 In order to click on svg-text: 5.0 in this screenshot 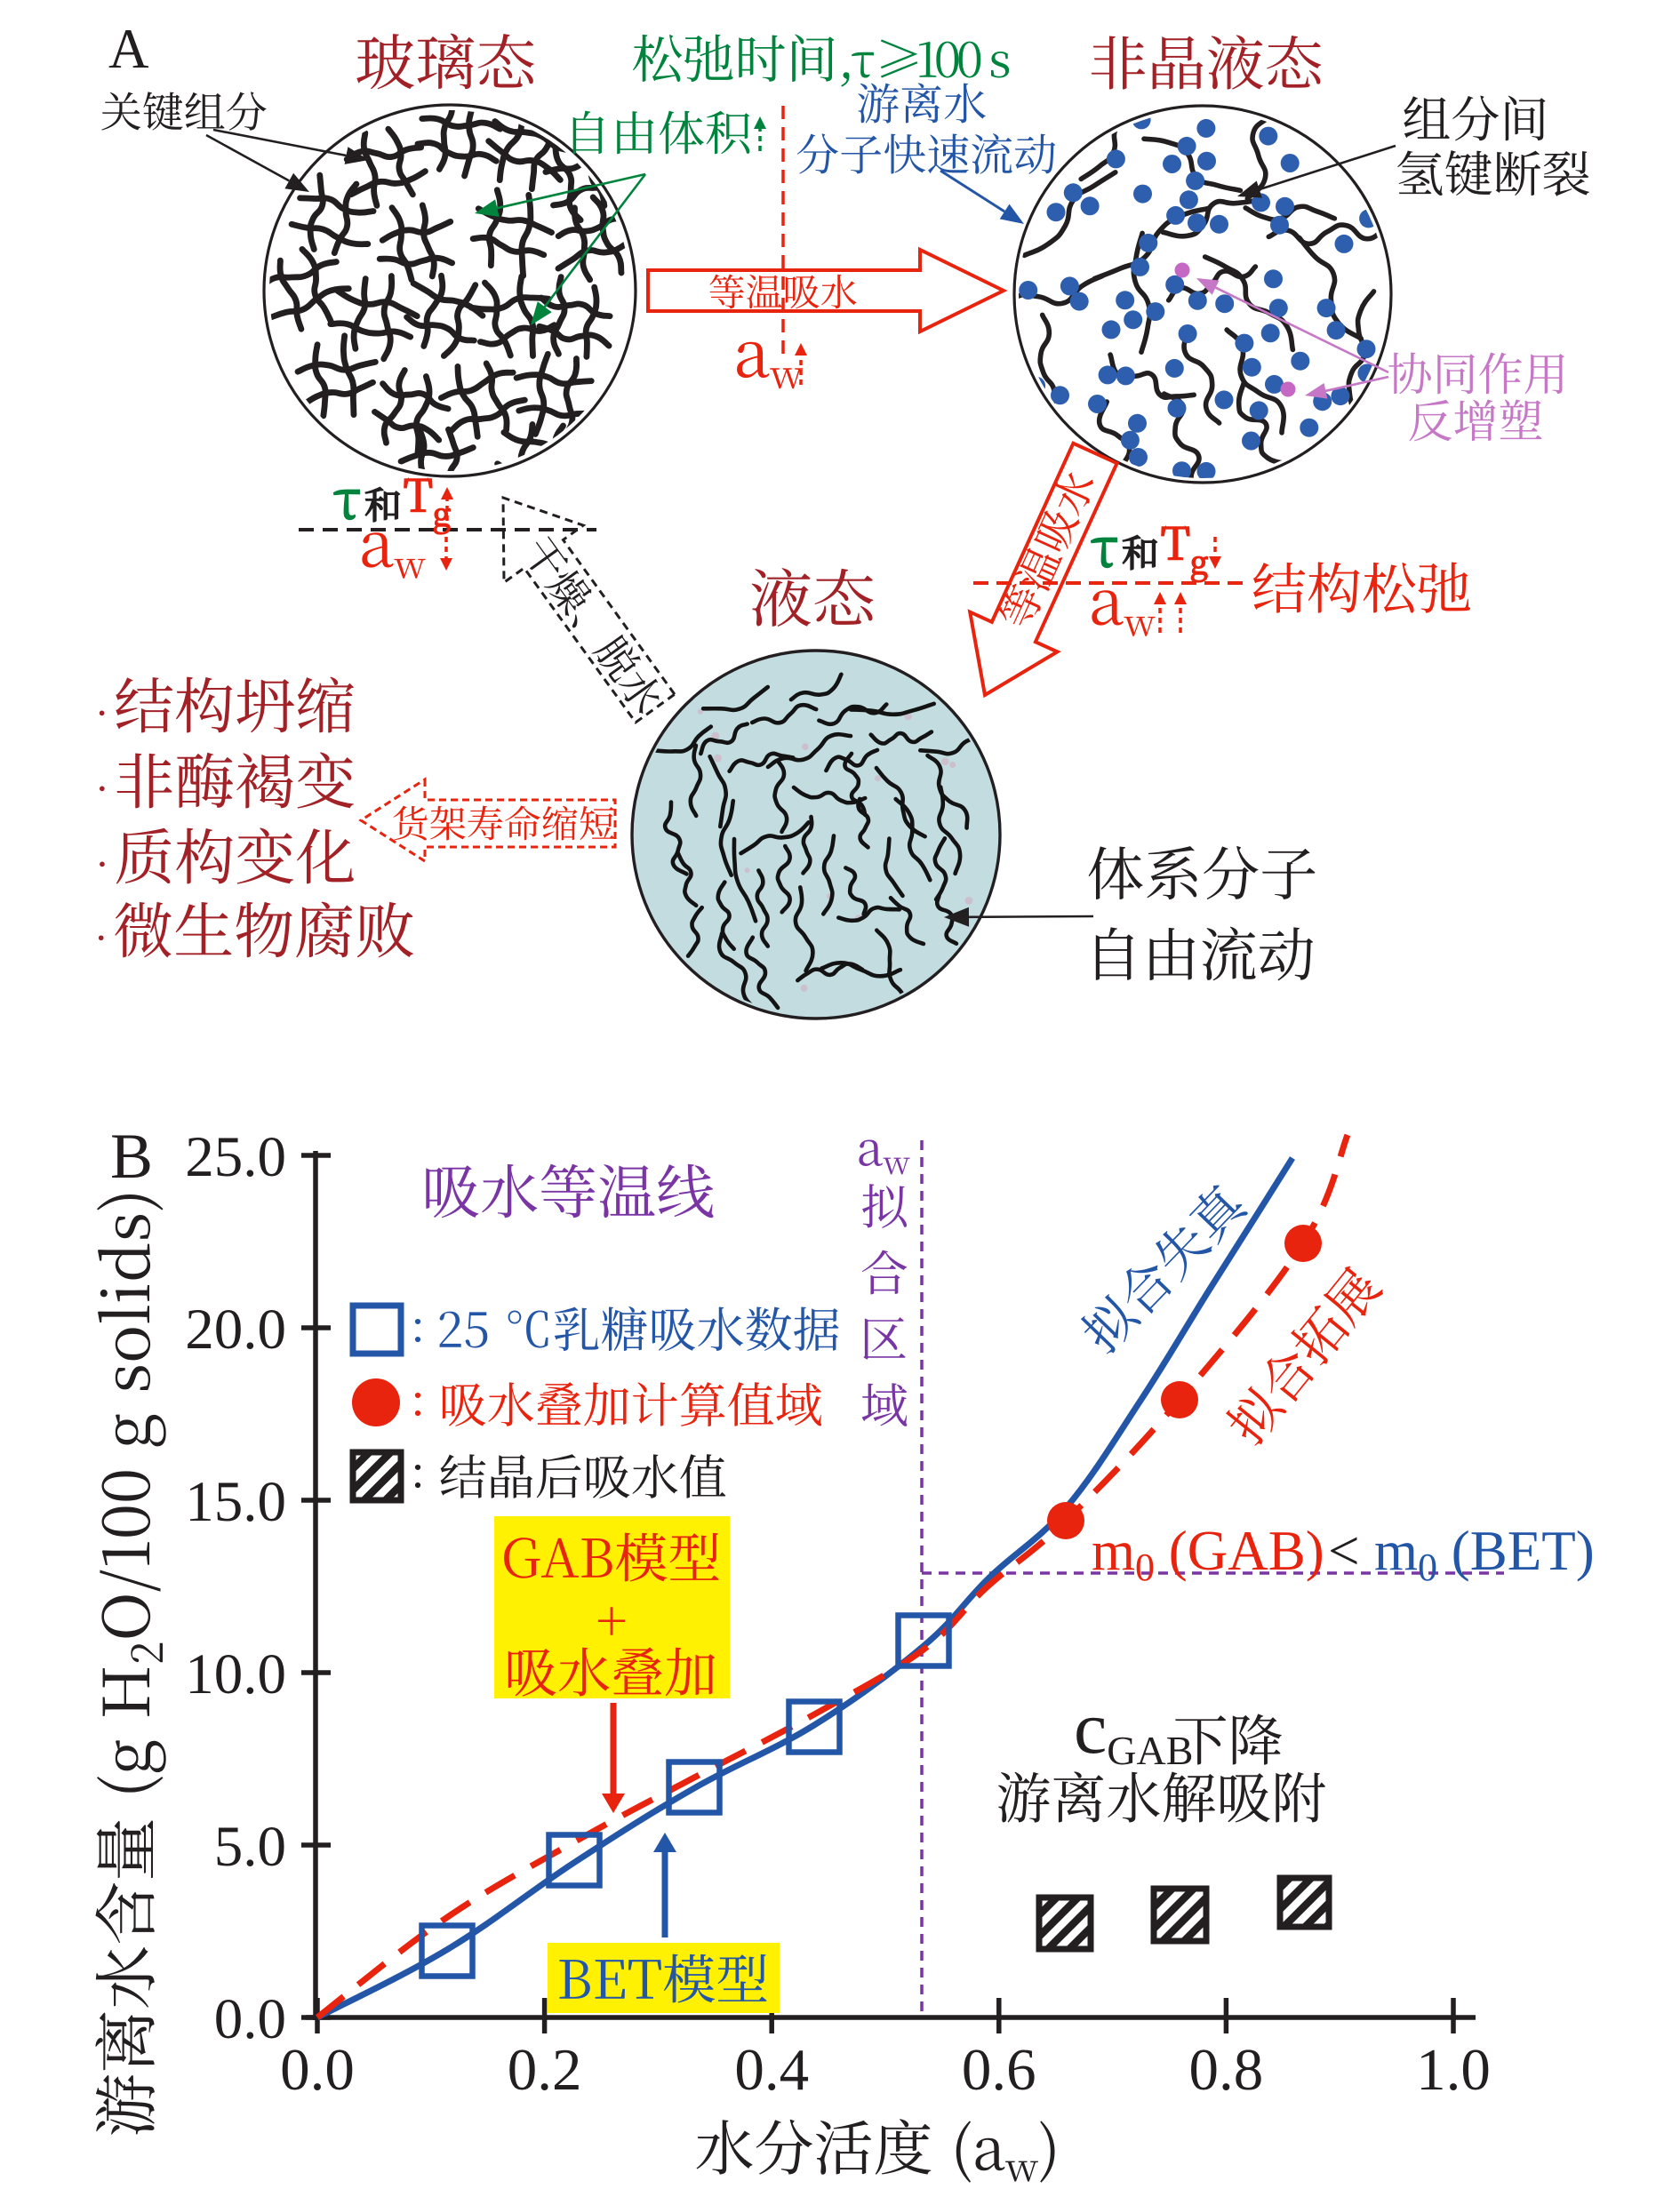, I will do `click(250, 1847)`.